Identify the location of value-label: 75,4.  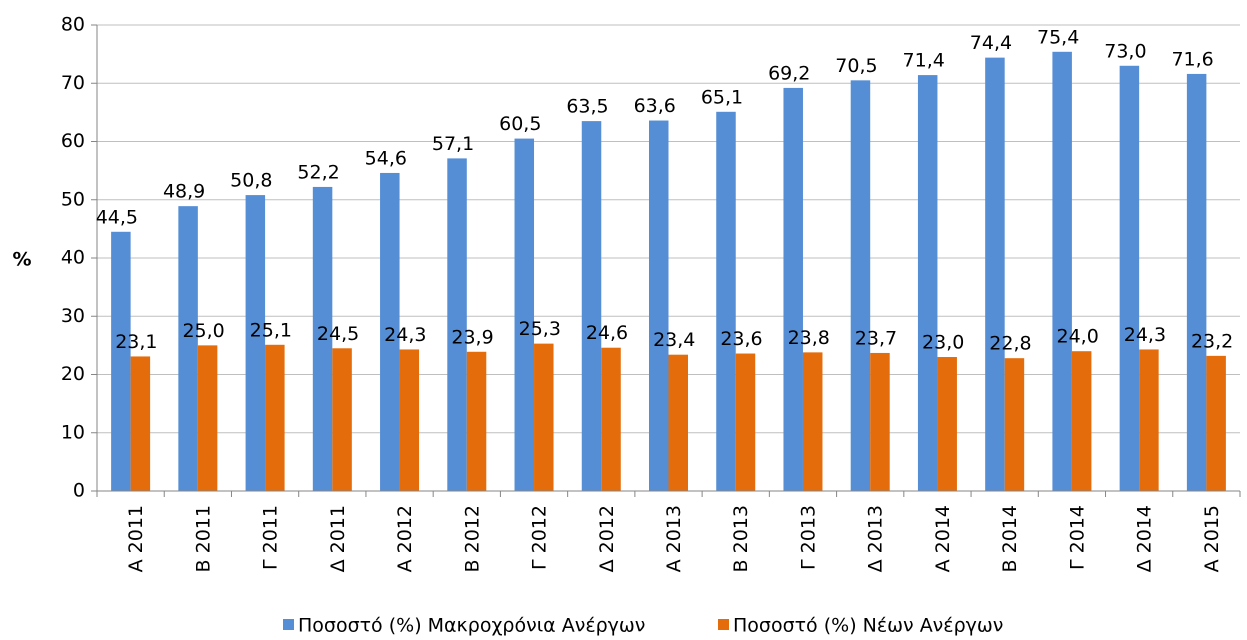
(1058, 37).